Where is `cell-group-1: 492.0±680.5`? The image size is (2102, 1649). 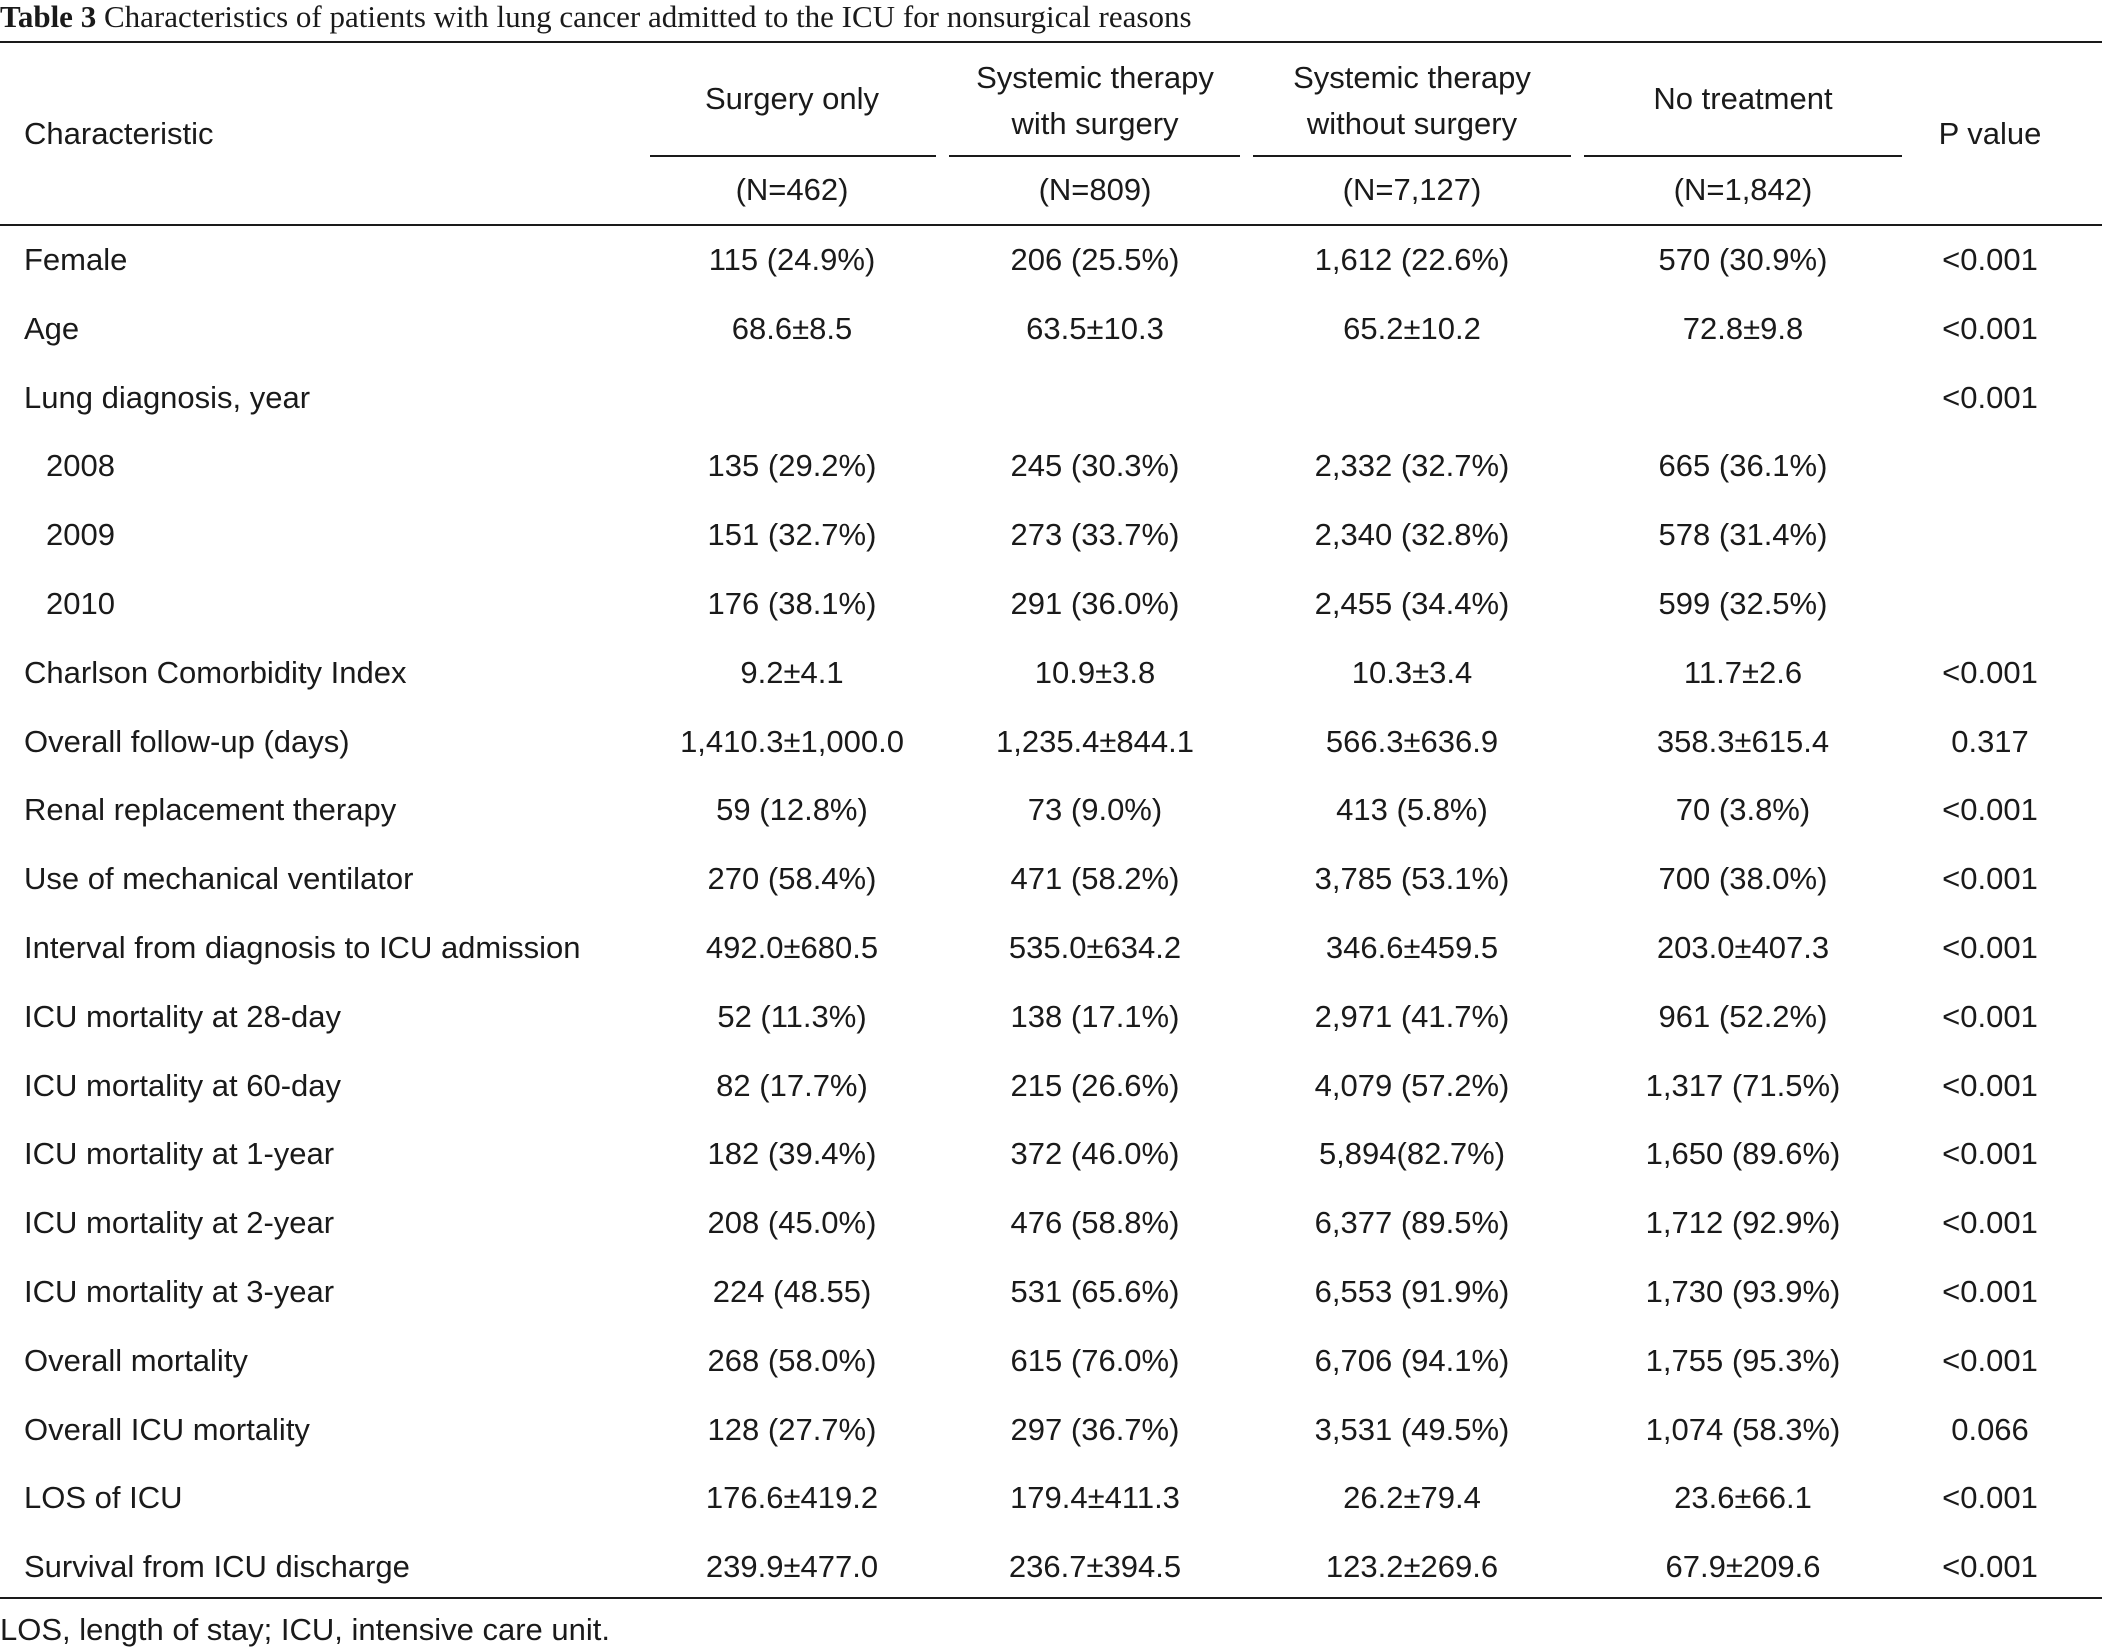
cell-group-1: 492.0±680.5 is located at coordinates (792, 947).